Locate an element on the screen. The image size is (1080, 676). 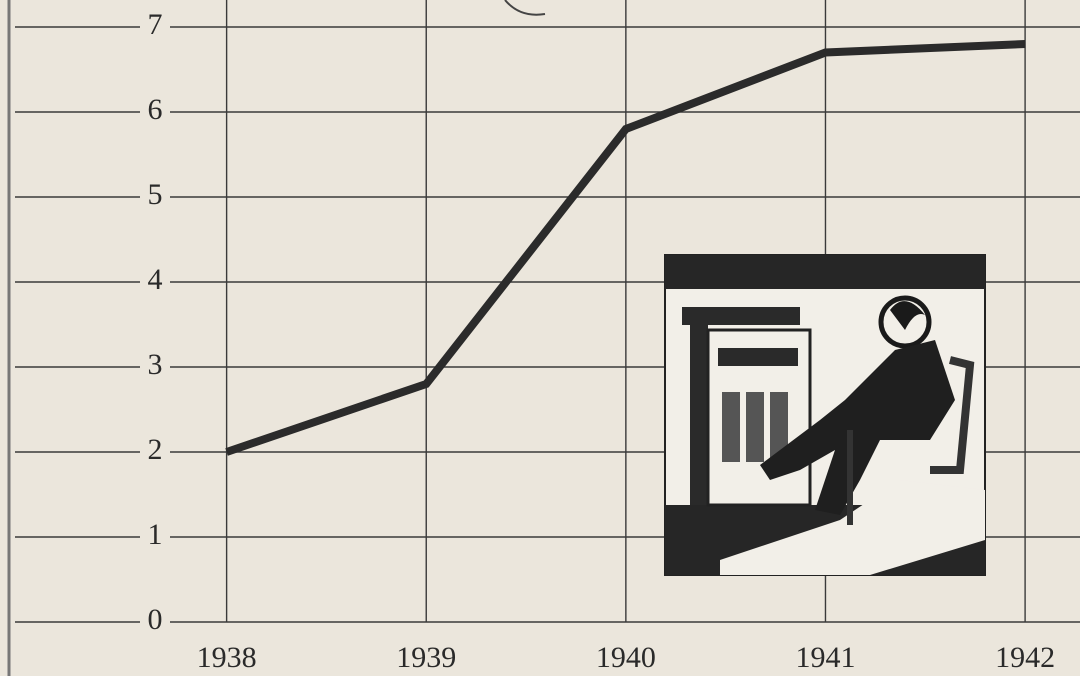
illustration-band is located at coordinates (825, 272).